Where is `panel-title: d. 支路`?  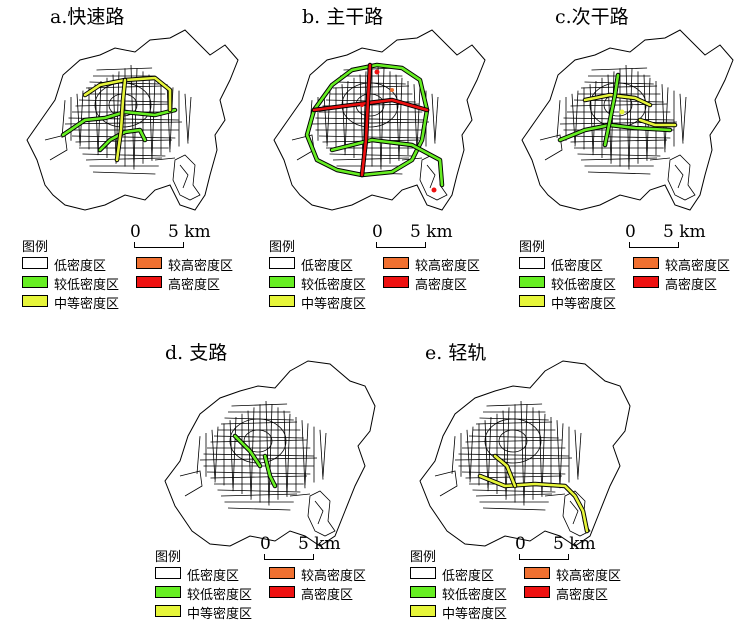
panel-title: d. 支路 is located at coordinates (196, 353).